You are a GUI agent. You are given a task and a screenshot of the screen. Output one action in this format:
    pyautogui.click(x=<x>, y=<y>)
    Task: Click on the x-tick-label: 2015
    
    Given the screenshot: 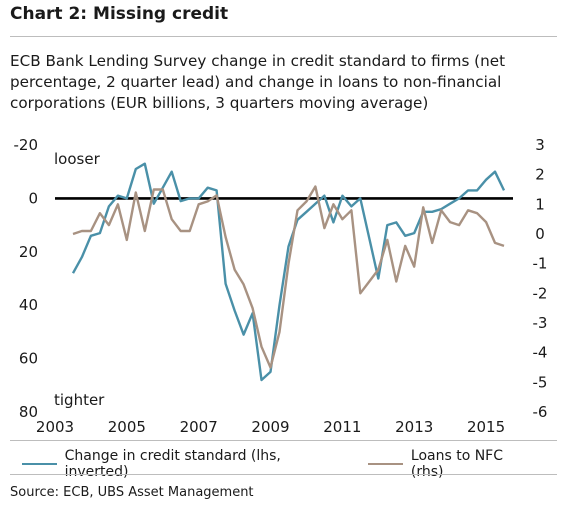 What is the action you would take?
    pyautogui.click(x=486, y=427)
    